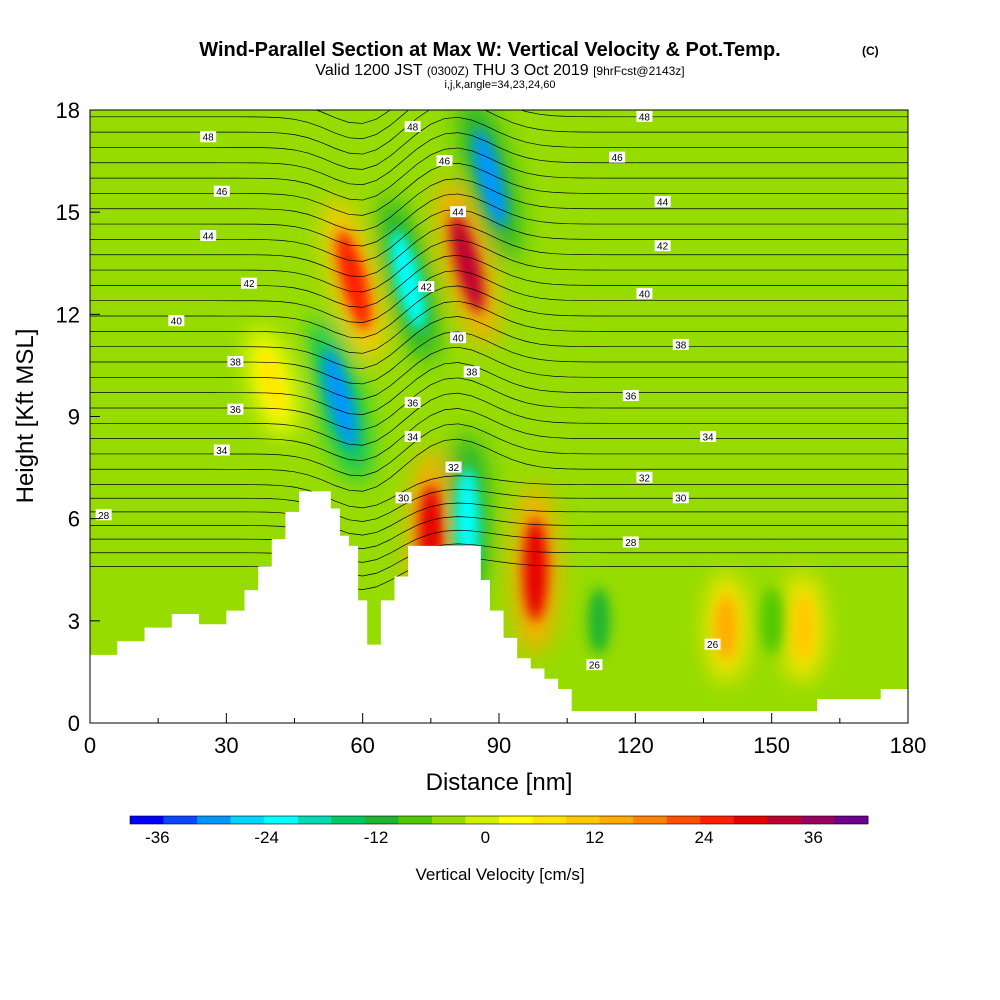 This screenshot has width=1000, height=1000. I want to click on x-tick-label: 30, so click(226, 745).